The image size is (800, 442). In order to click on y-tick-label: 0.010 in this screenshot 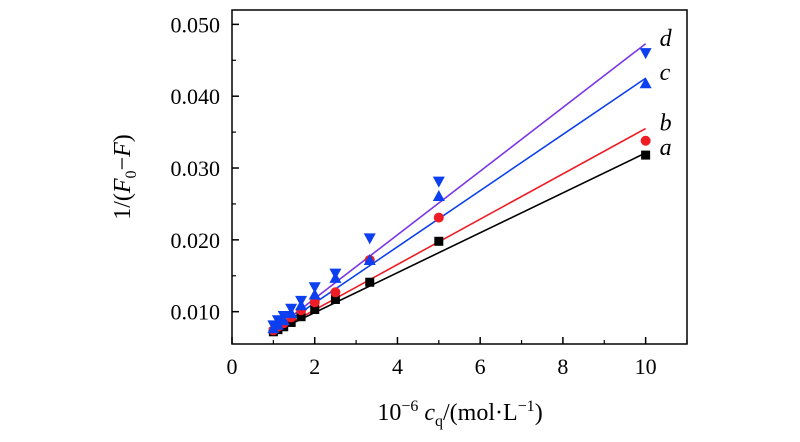, I will do `click(196, 312)`.